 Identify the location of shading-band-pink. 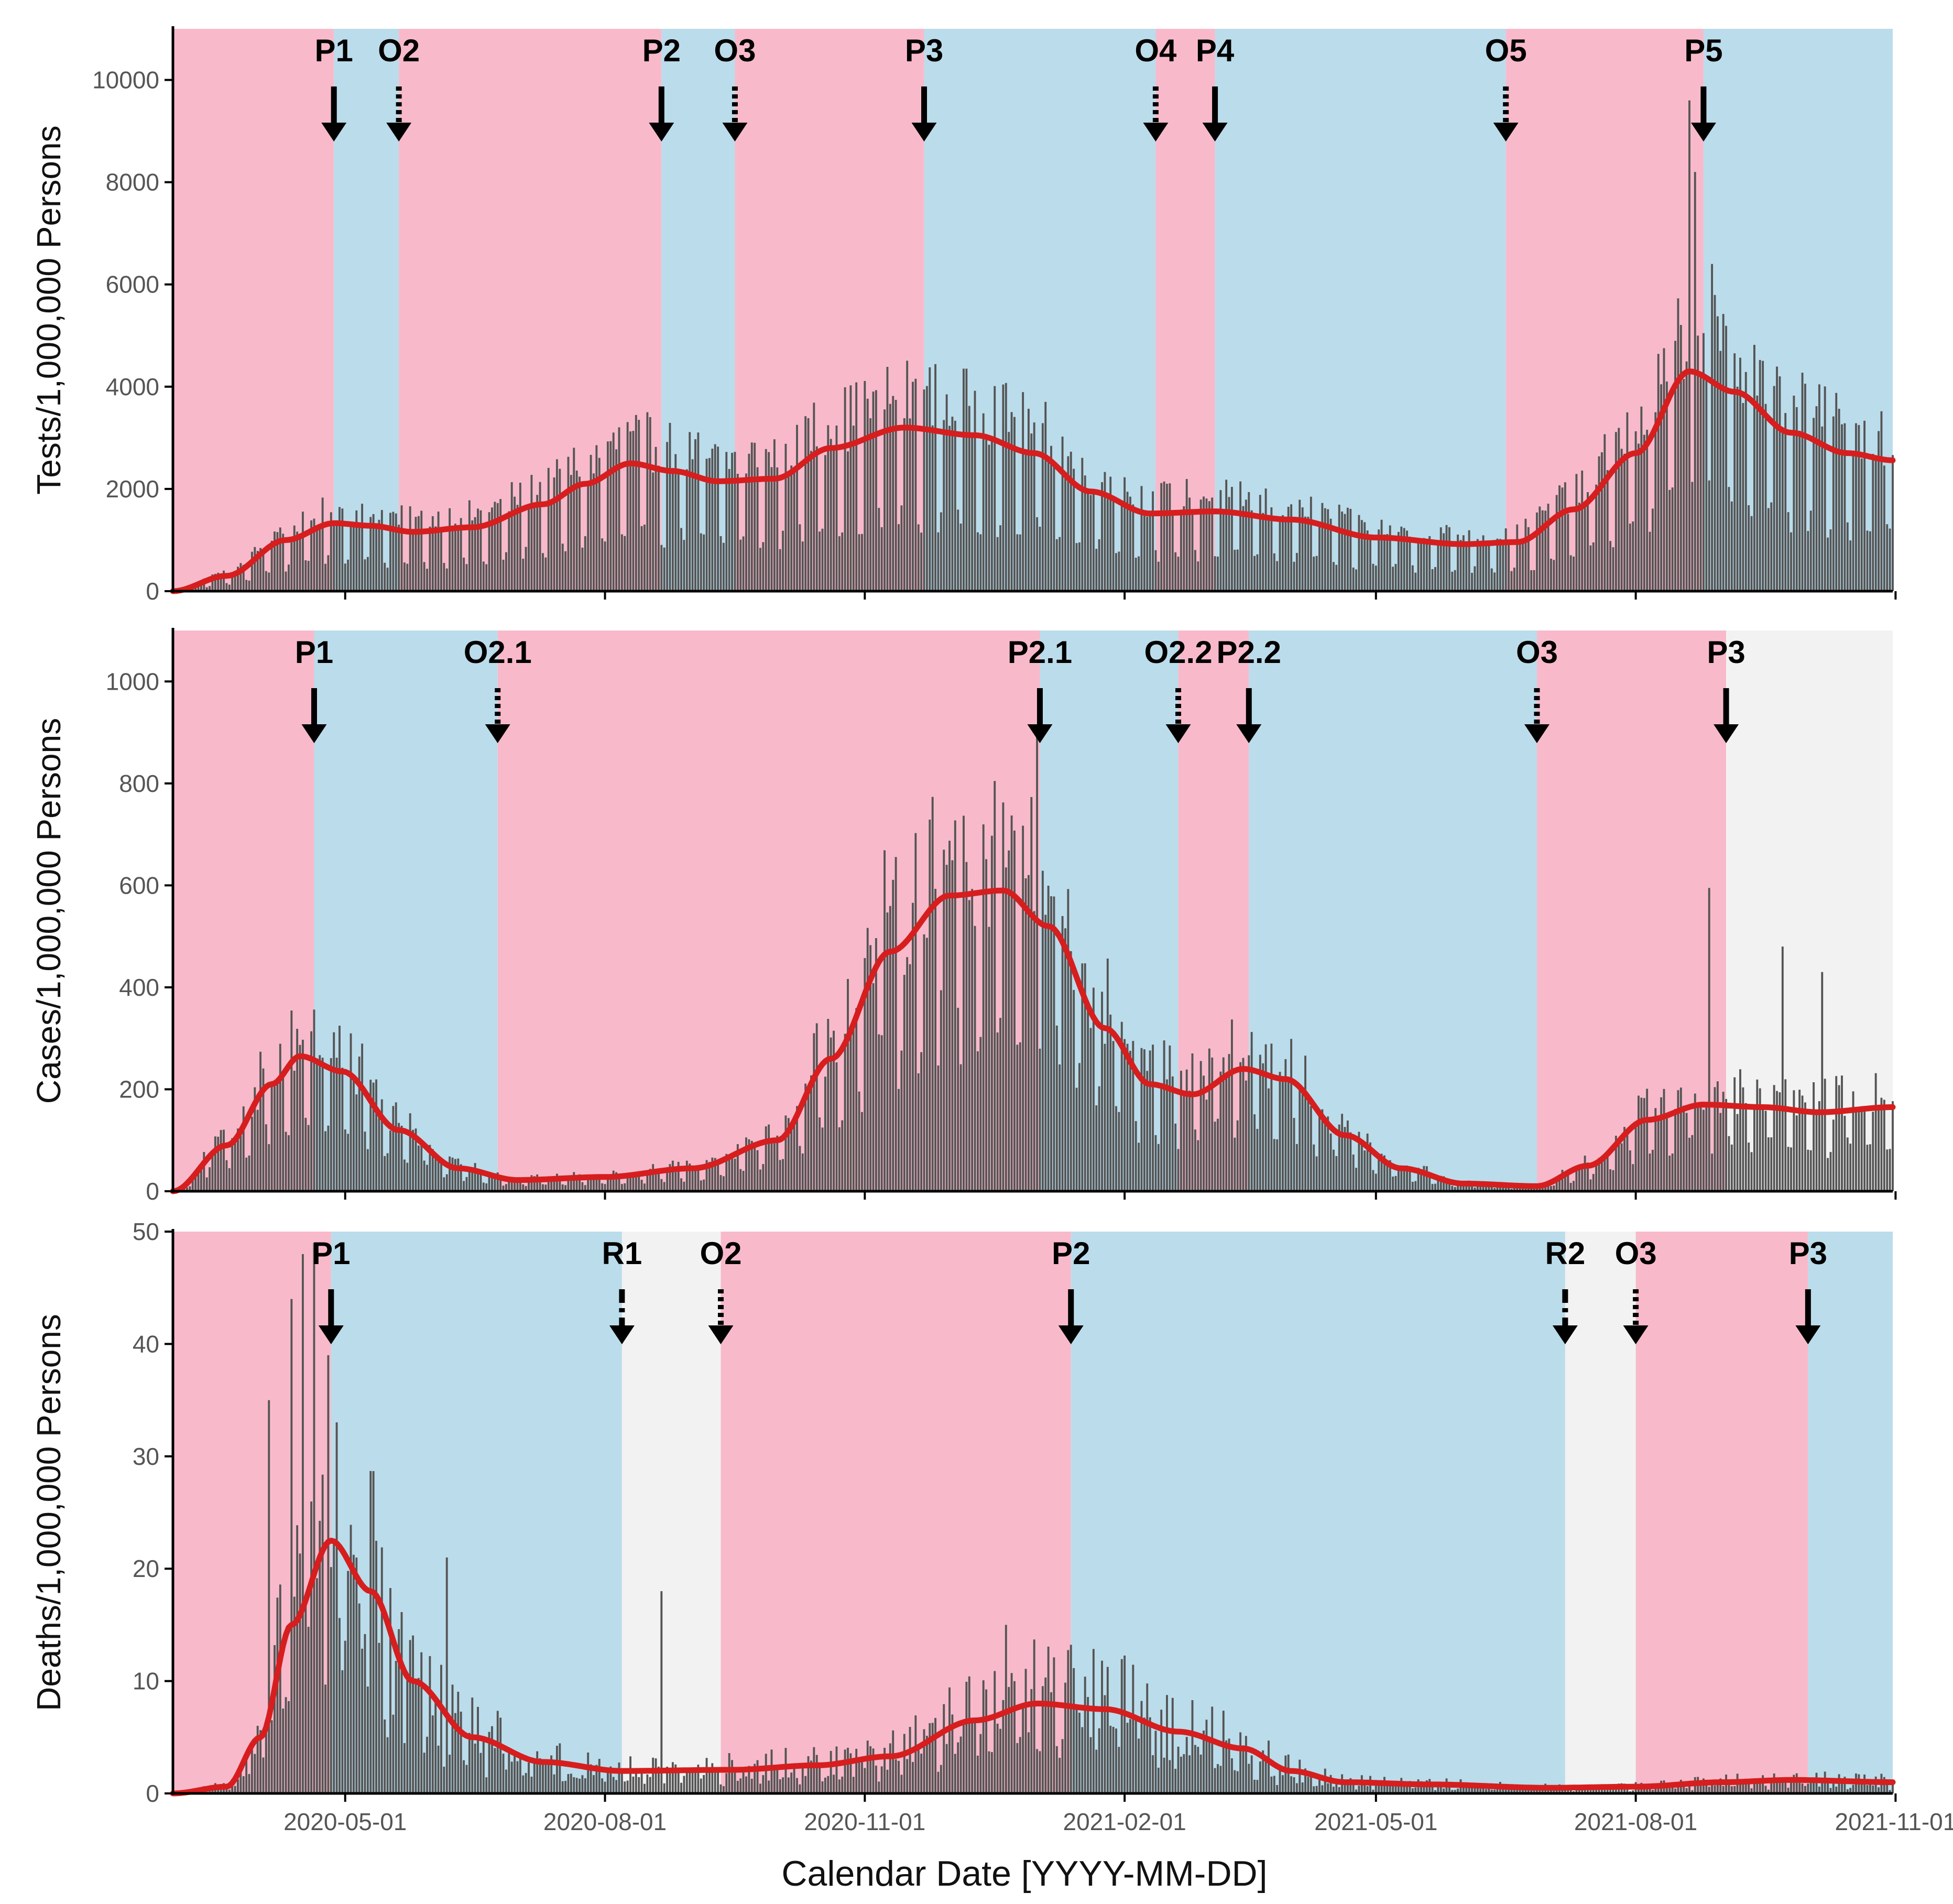
(1185, 310).